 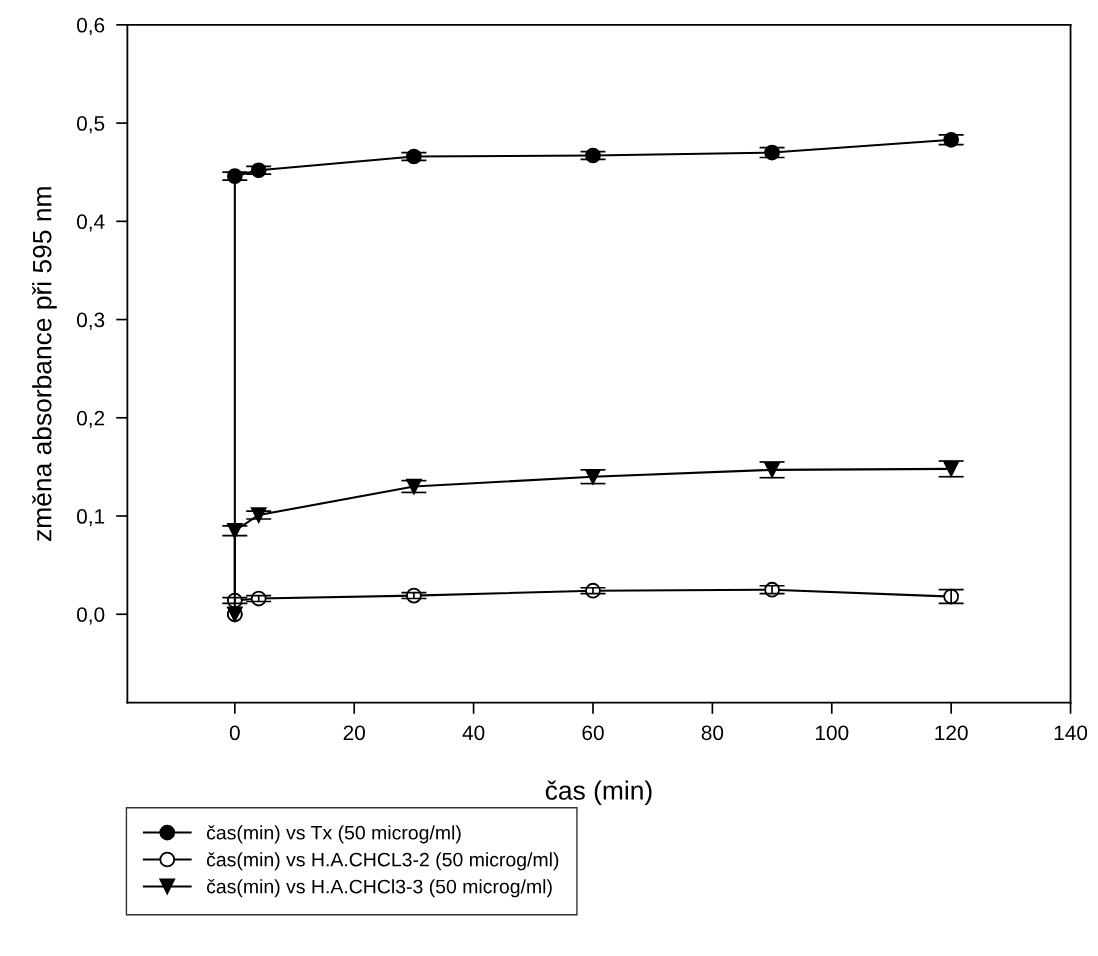 What do you see at coordinates (91, 125) in the screenshot?
I see `y-tick-label: 0,5` at bounding box center [91, 125].